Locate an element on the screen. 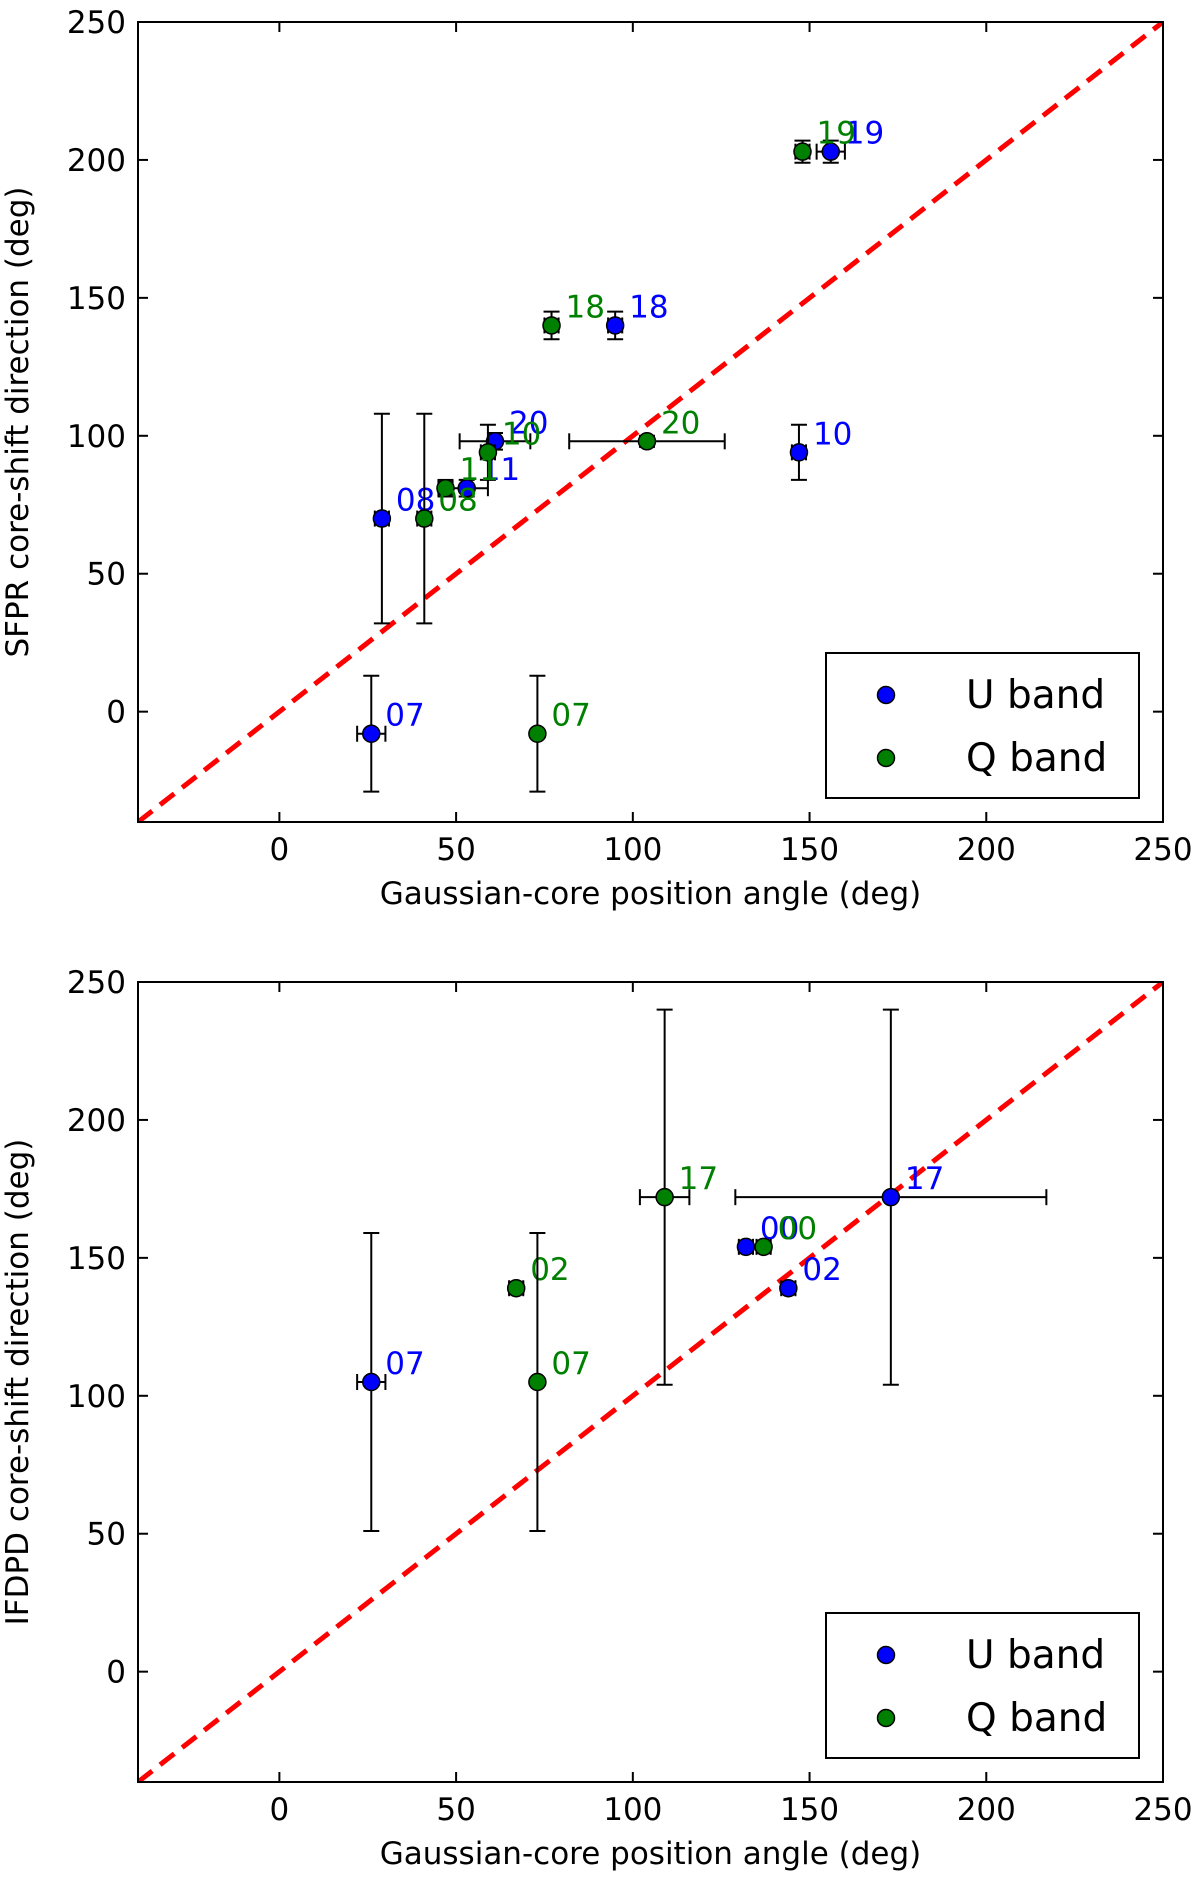 The width and height of the screenshot is (1200, 1895). point-label: 08 is located at coordinates (457, 501).